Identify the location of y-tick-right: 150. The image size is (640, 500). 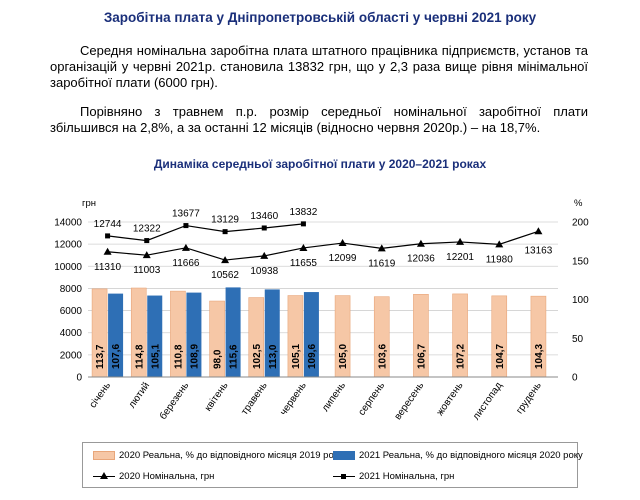
(580, 261).